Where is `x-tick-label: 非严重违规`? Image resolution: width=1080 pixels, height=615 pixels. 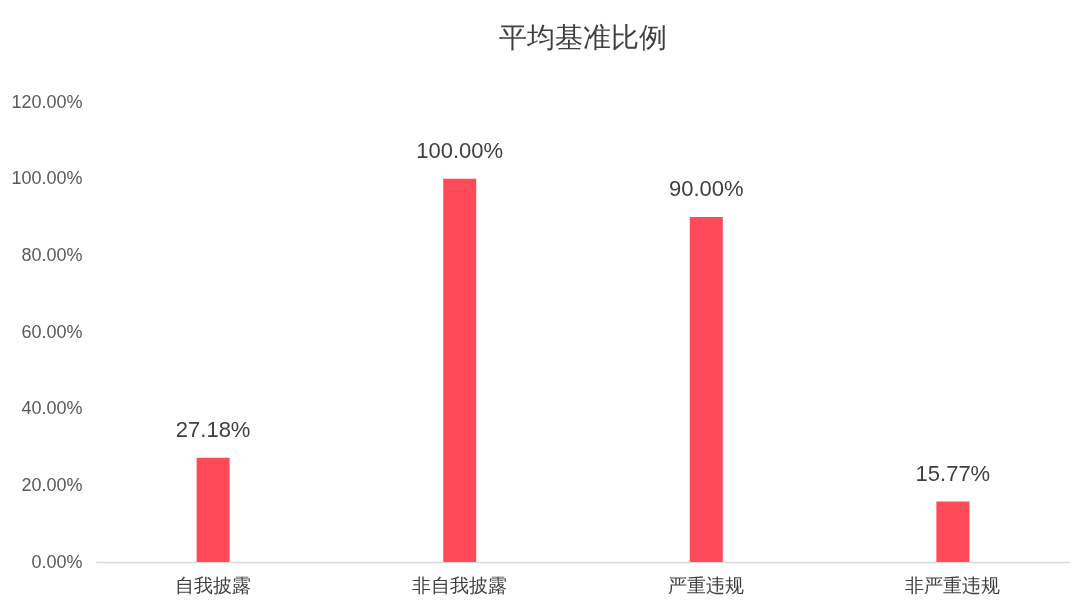
x-tick-label: 非严重违规 is located at coordinates (953, 585).